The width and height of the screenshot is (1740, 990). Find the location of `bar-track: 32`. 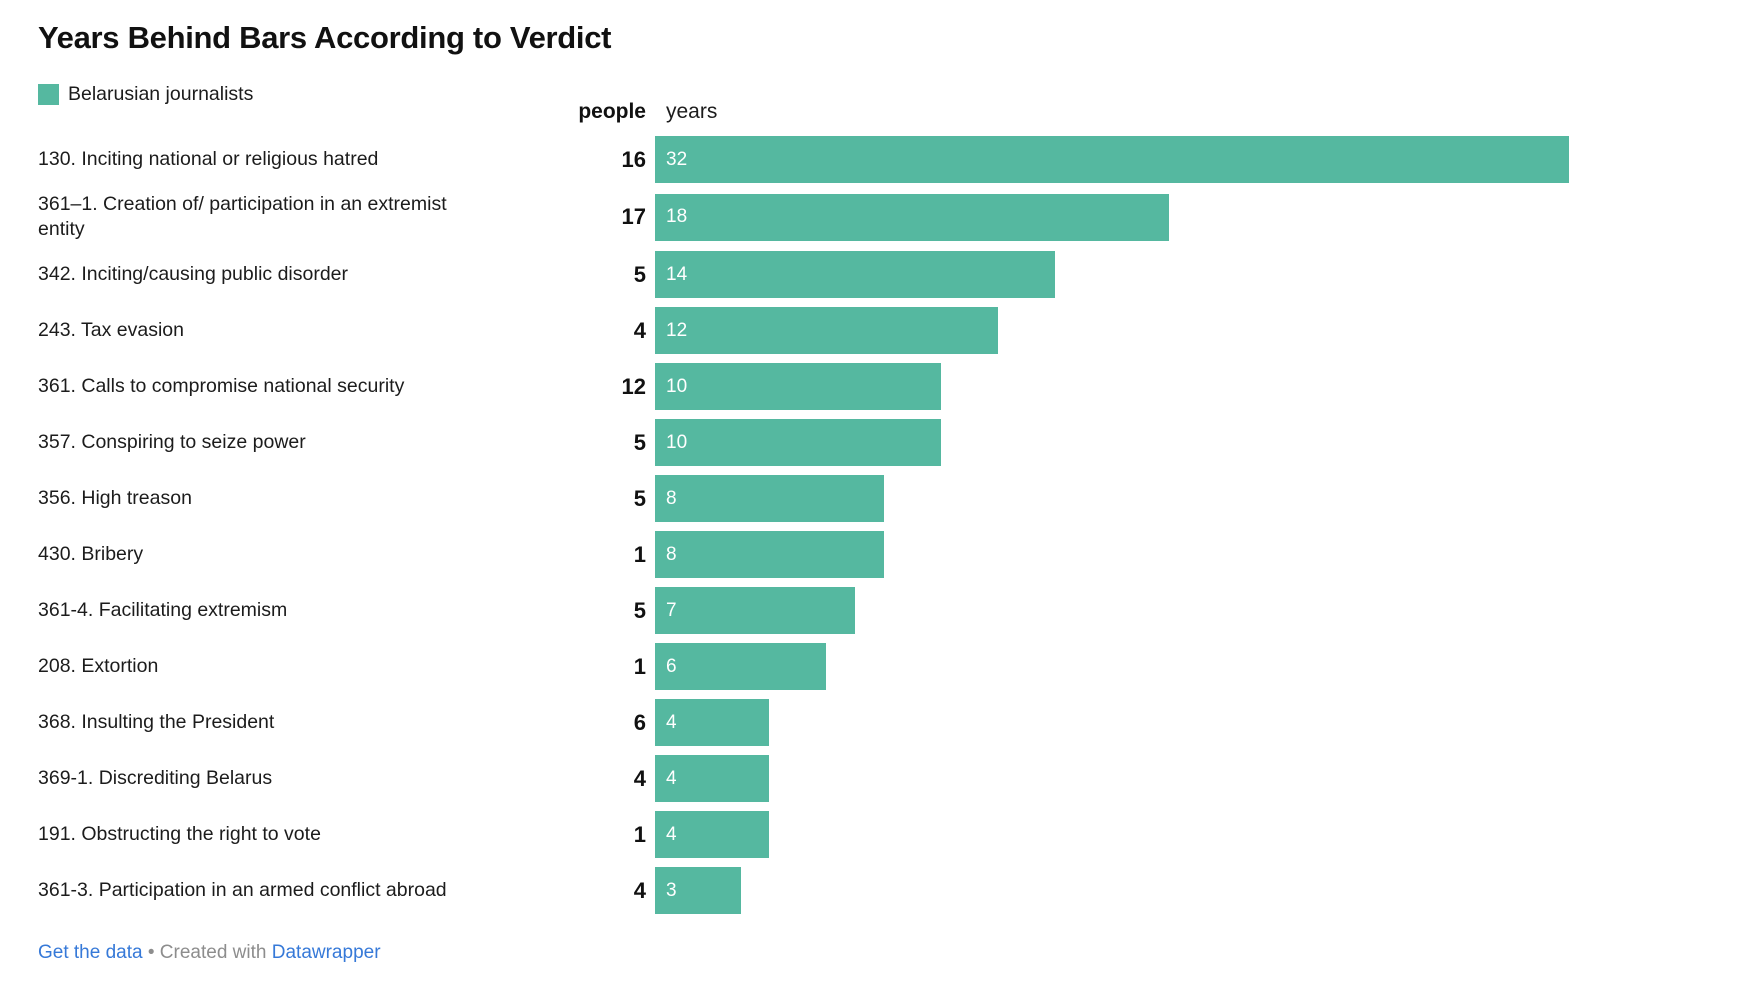

bar-track: 32 is located at coordinates (1112, 159).